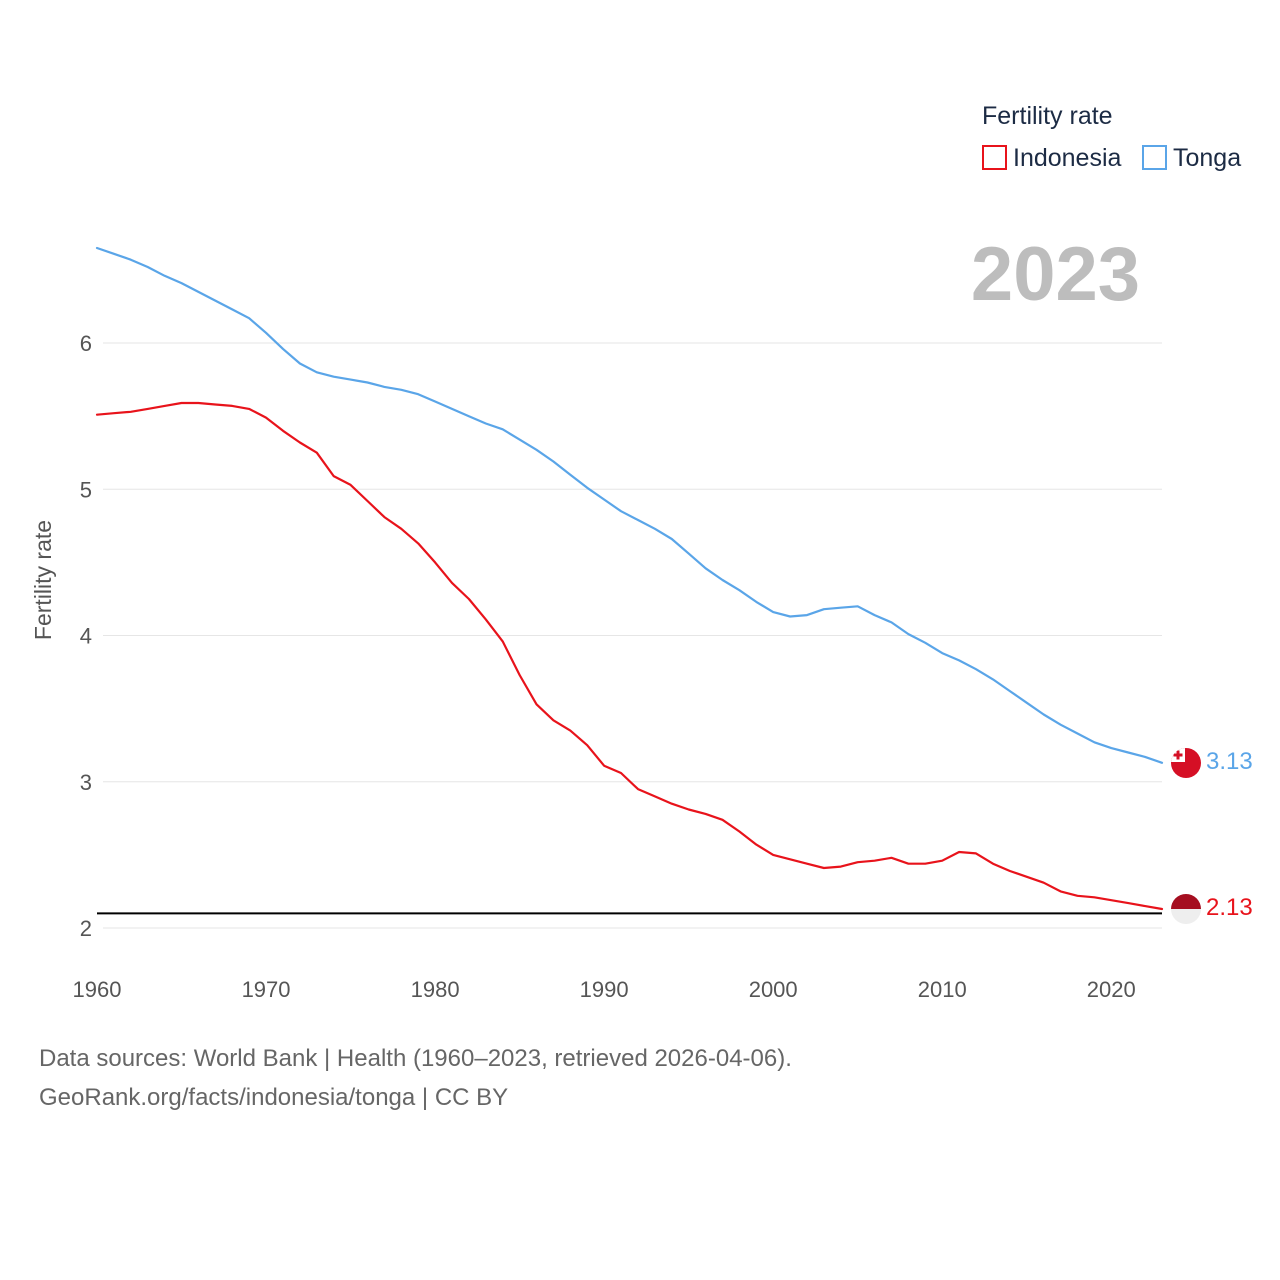 The width and height of the screenshot is (1280, 1280). I want to click on y-tick-label: 6, so click(86, 343).